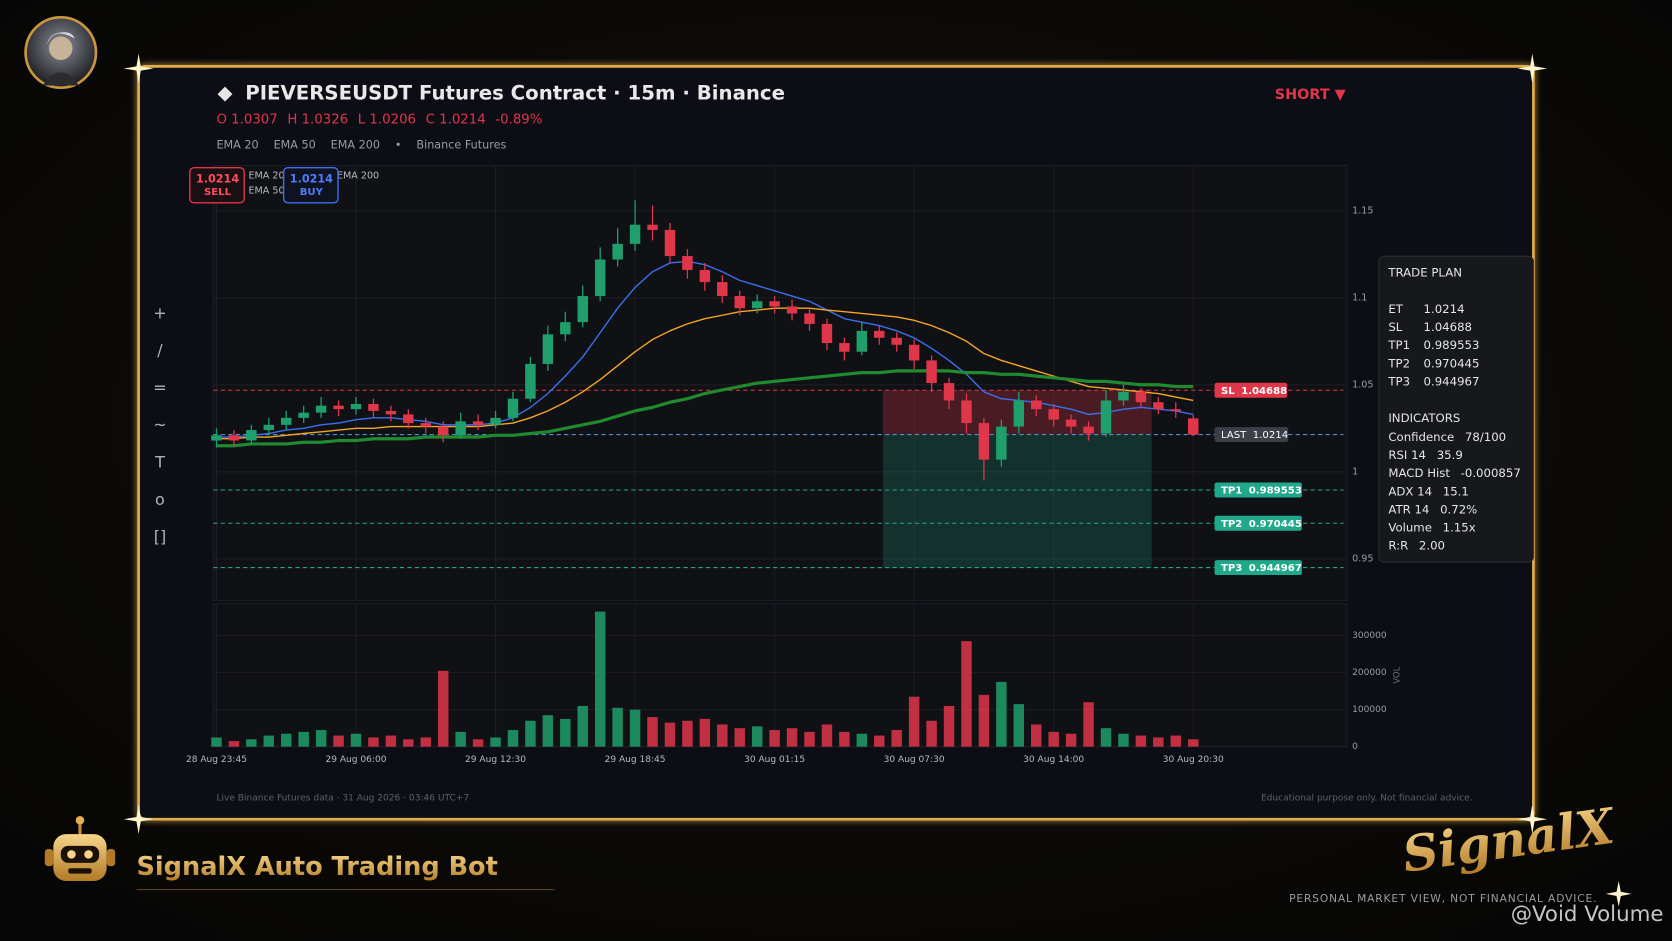 The width and height of the screenshot is (1672, 941). I want to click on tool-button: =, so click(159, 387).